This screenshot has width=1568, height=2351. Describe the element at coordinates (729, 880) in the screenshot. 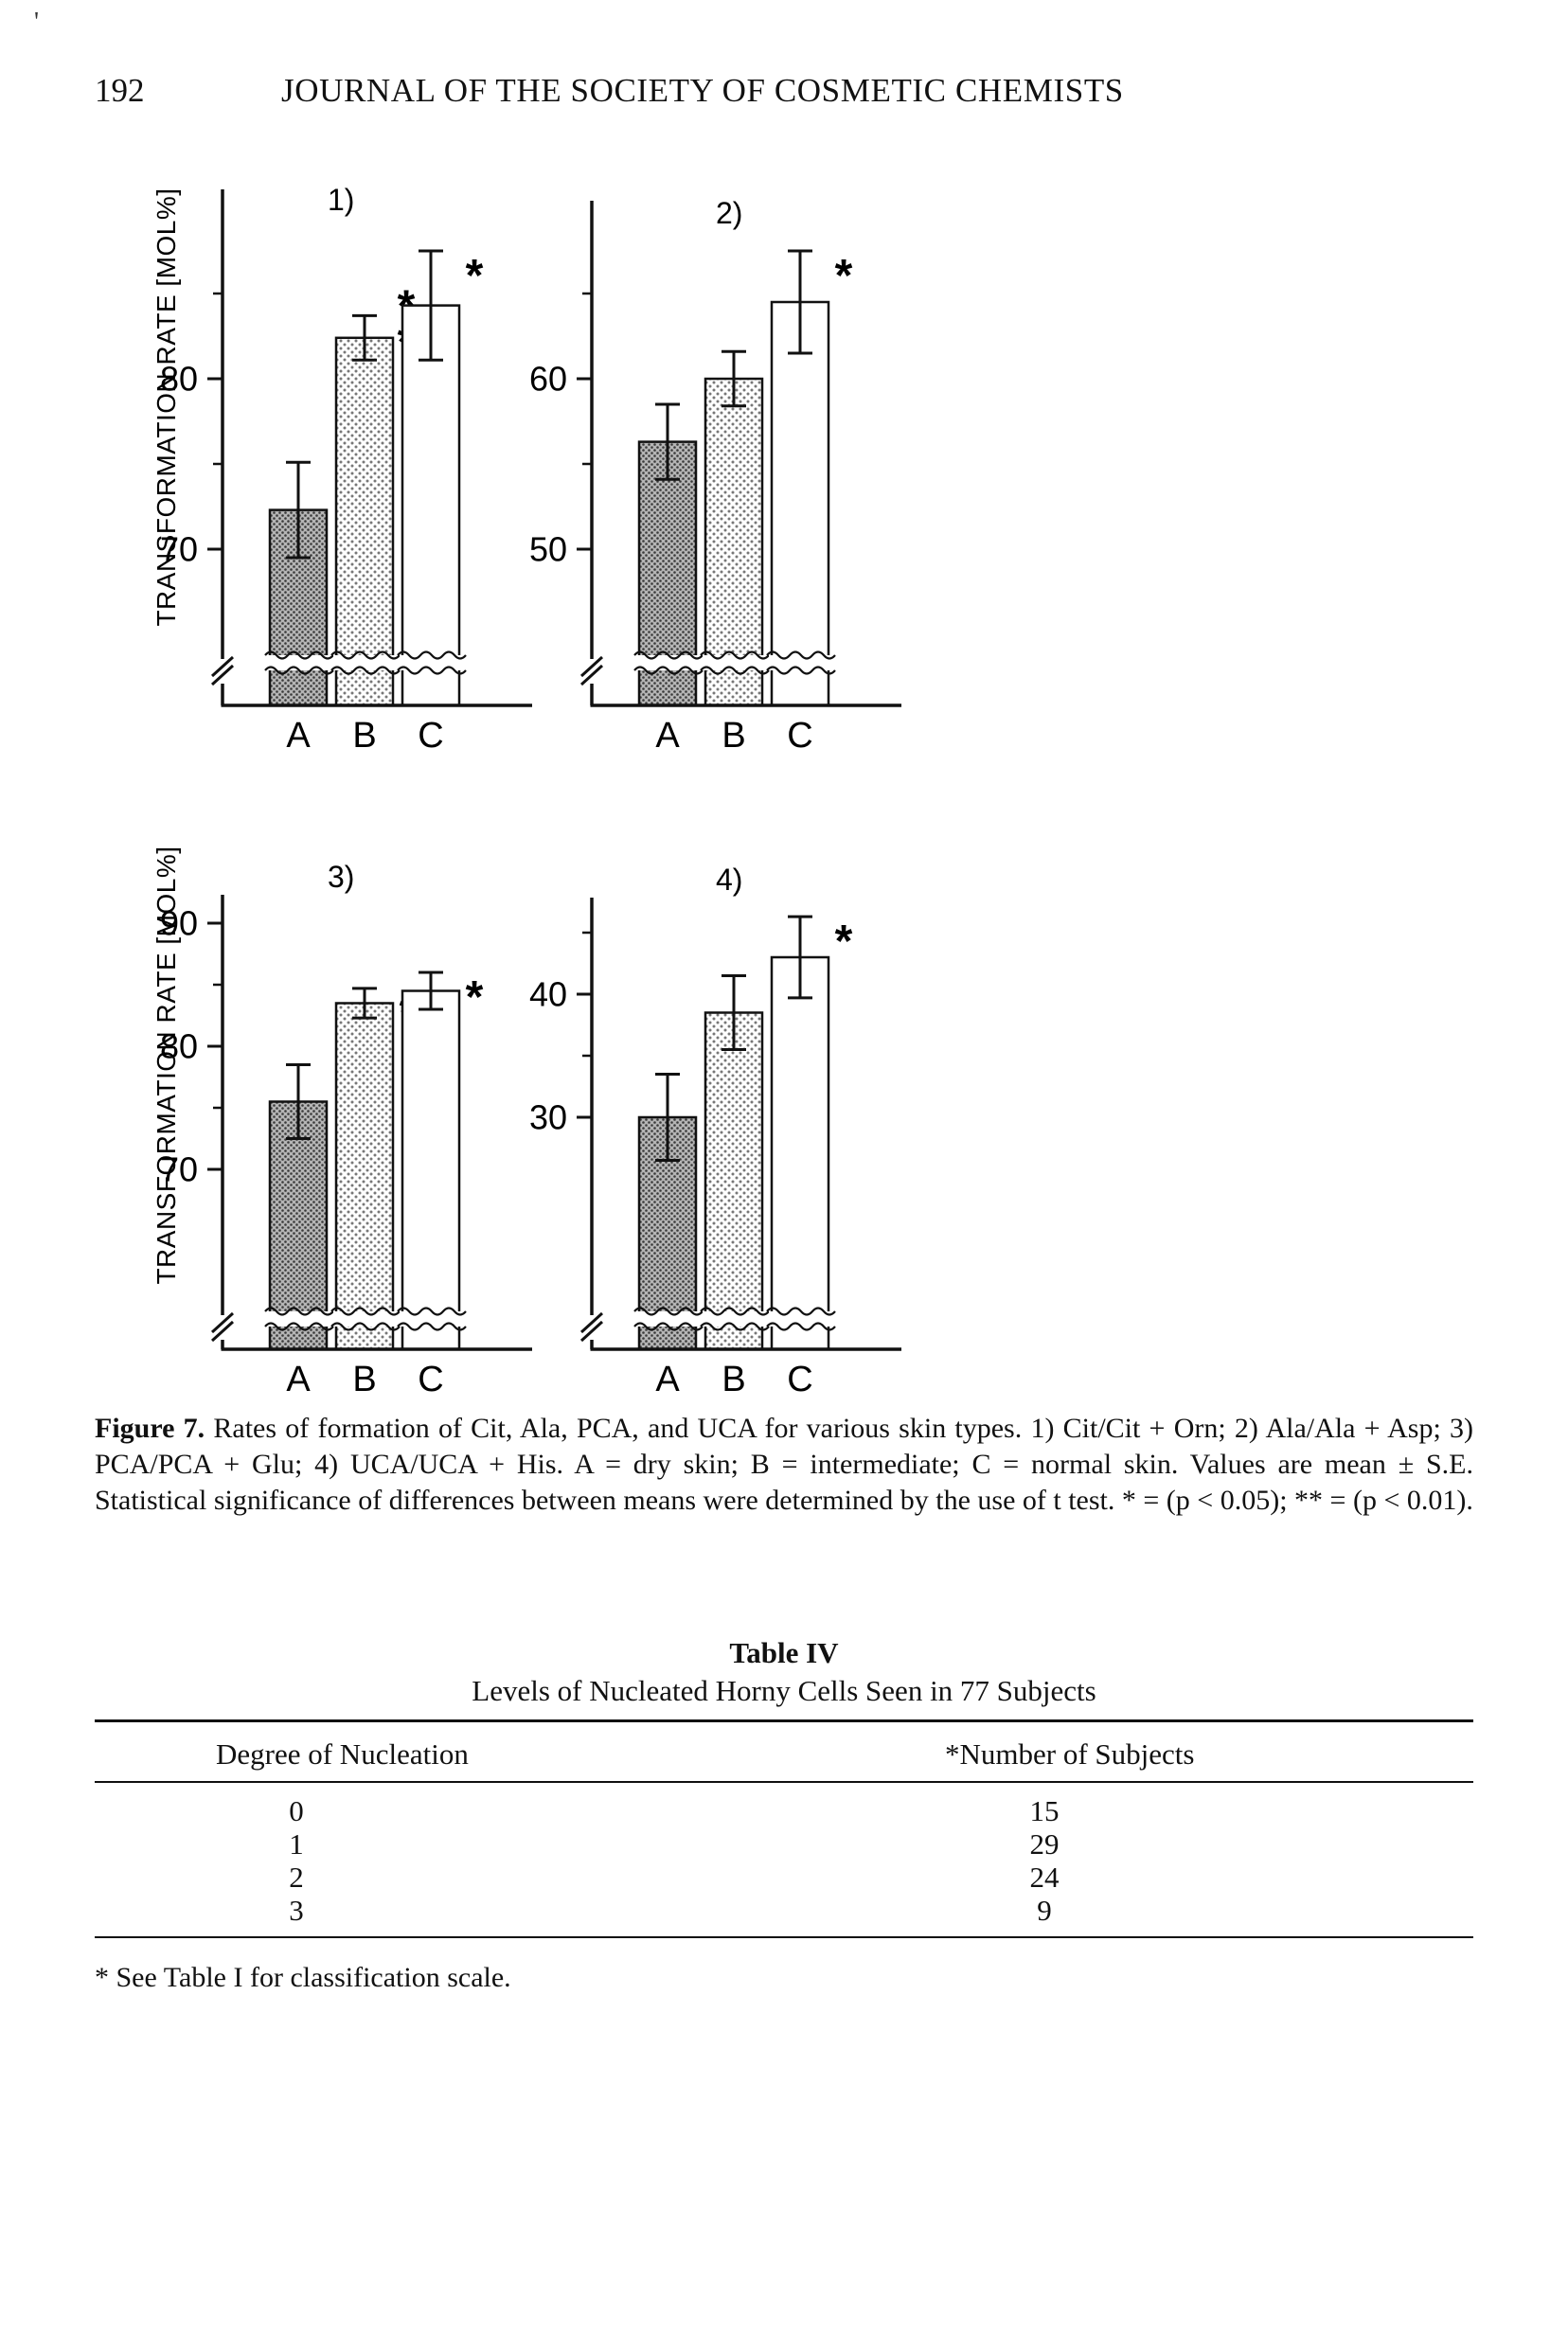

I see `panel-label: 4)` at that location.